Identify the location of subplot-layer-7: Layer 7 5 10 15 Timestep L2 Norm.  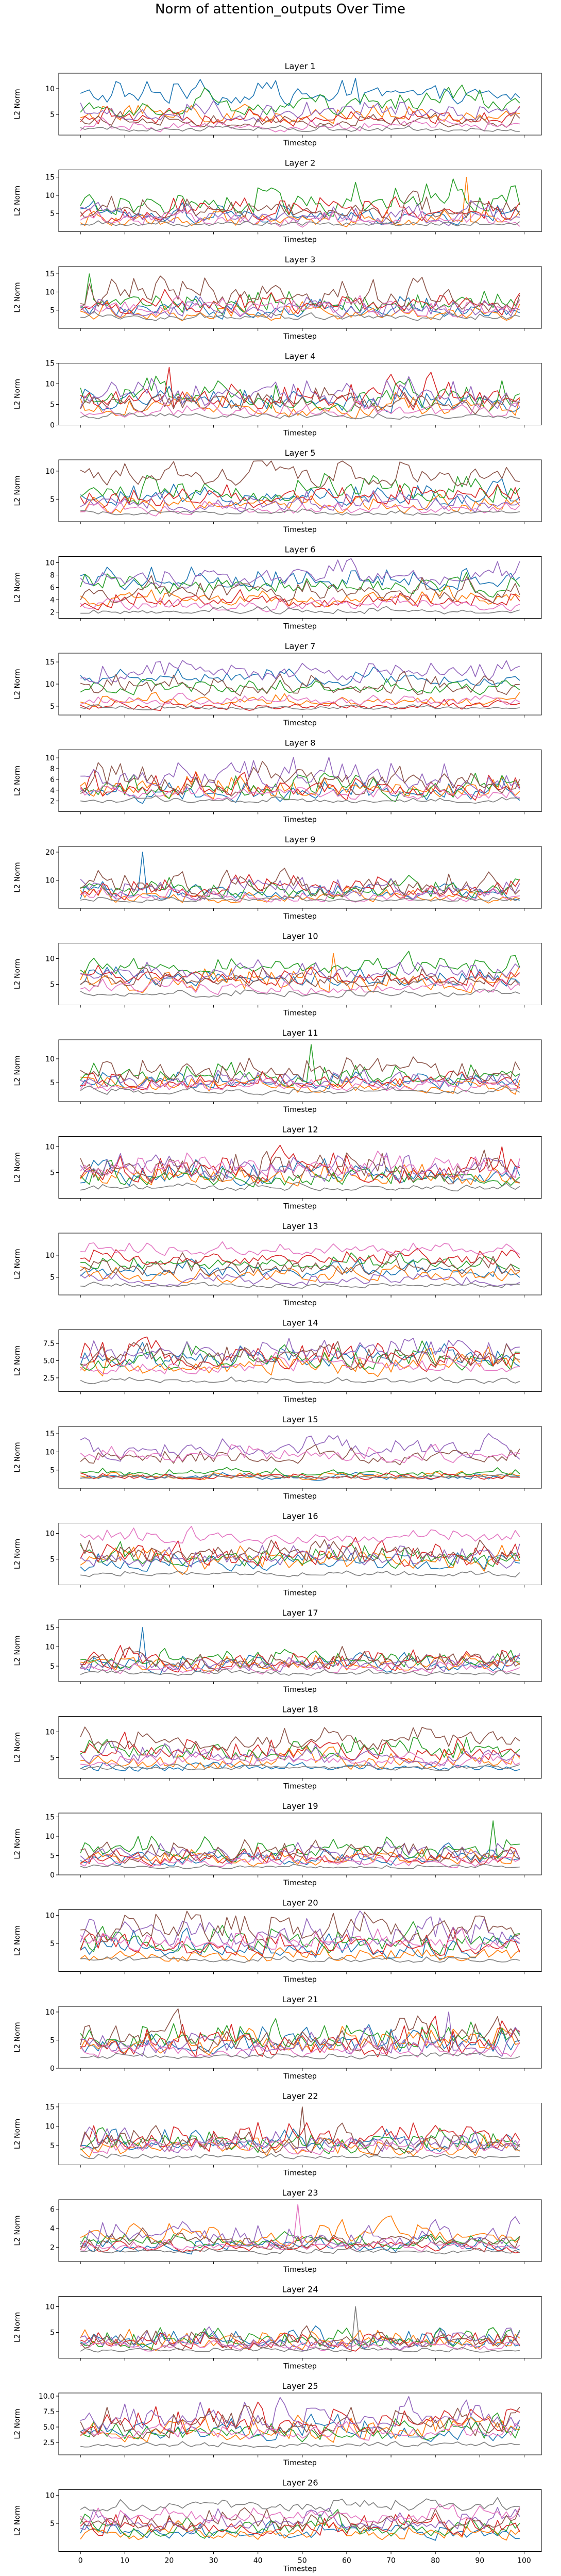
(277, 684).